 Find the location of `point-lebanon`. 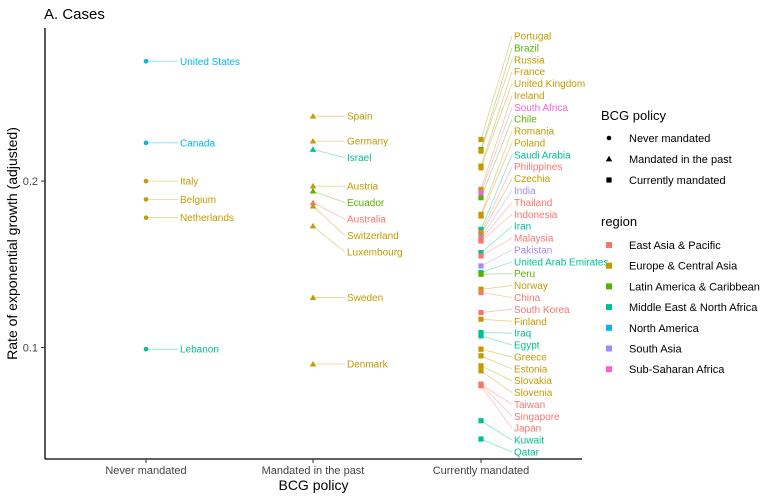

point-lebanon is located at coordinates (146, 349).